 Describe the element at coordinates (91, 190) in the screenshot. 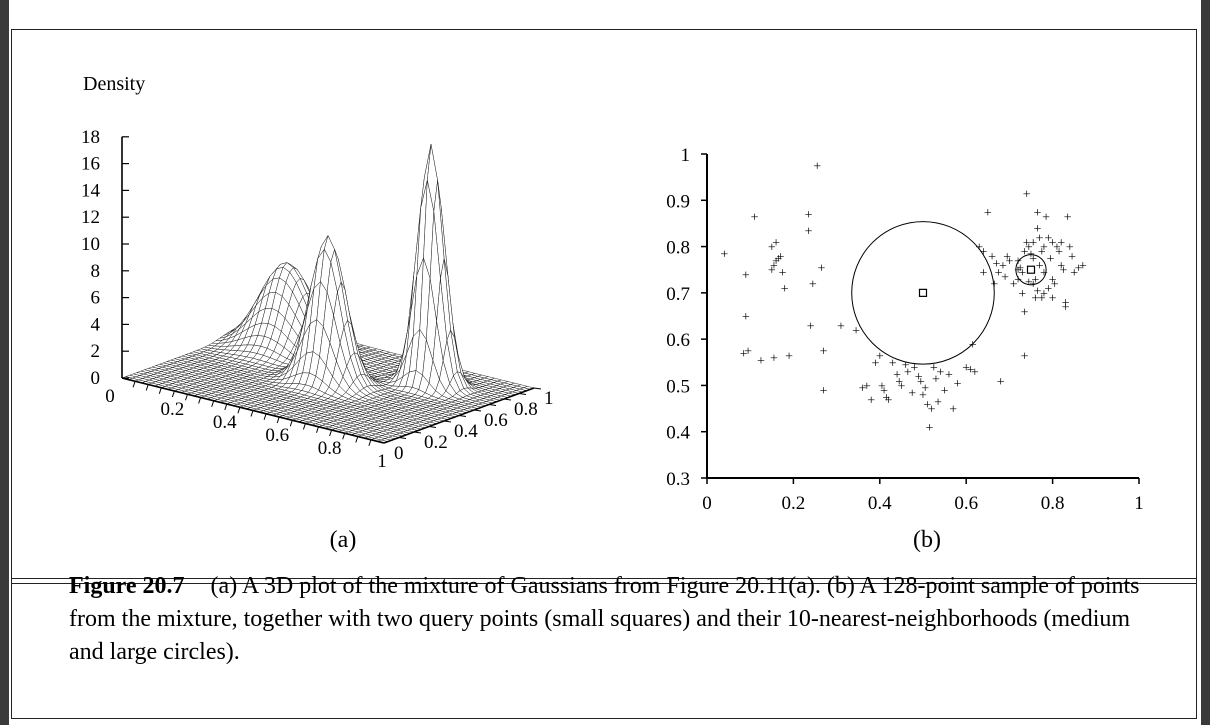

I see `z-tick-label: 14` at that location.